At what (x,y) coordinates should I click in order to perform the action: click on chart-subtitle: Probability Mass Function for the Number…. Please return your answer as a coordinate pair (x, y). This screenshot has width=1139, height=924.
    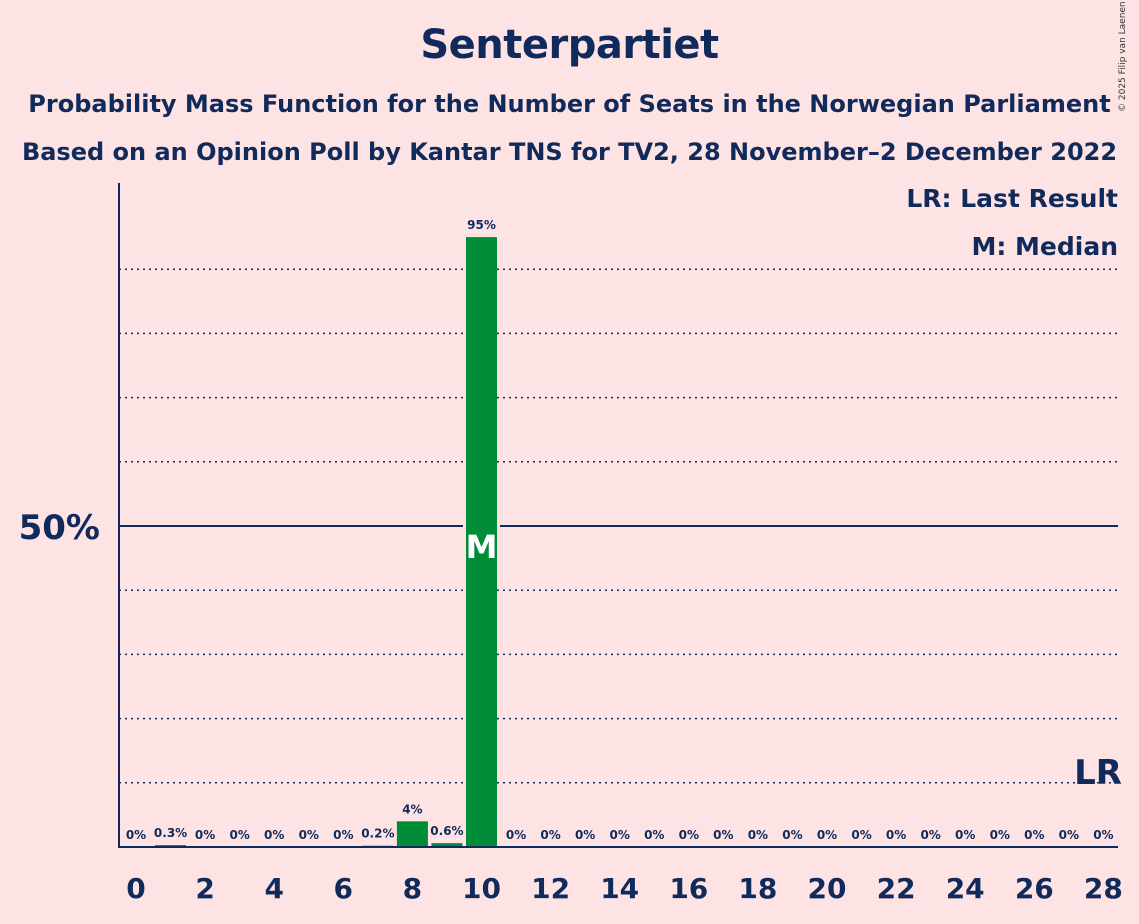
    Looking at the image, I should click on (569, 104).